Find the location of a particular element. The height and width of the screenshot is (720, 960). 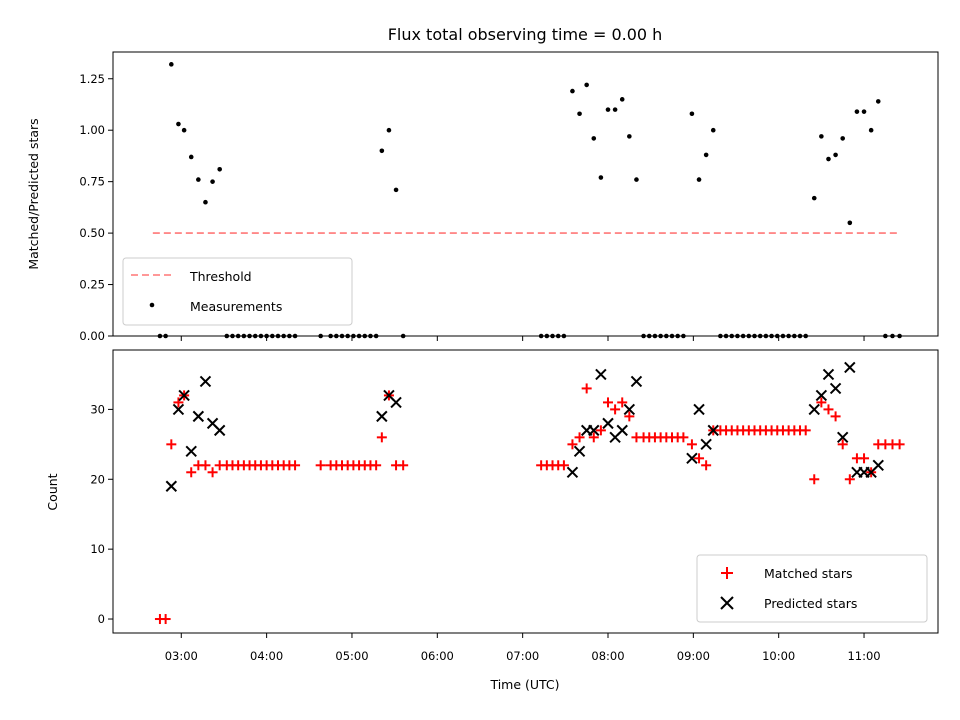

bottom-x-tick-label: 07:00 is located at coordinates (522, 656).